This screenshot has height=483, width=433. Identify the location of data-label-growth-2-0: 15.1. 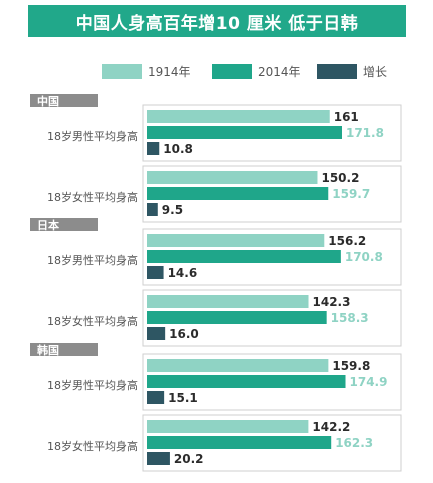
(183, 398).